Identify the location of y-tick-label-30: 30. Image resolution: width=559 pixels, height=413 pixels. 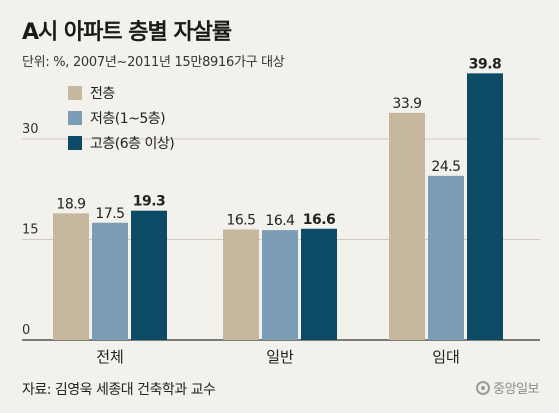
(30, 129).